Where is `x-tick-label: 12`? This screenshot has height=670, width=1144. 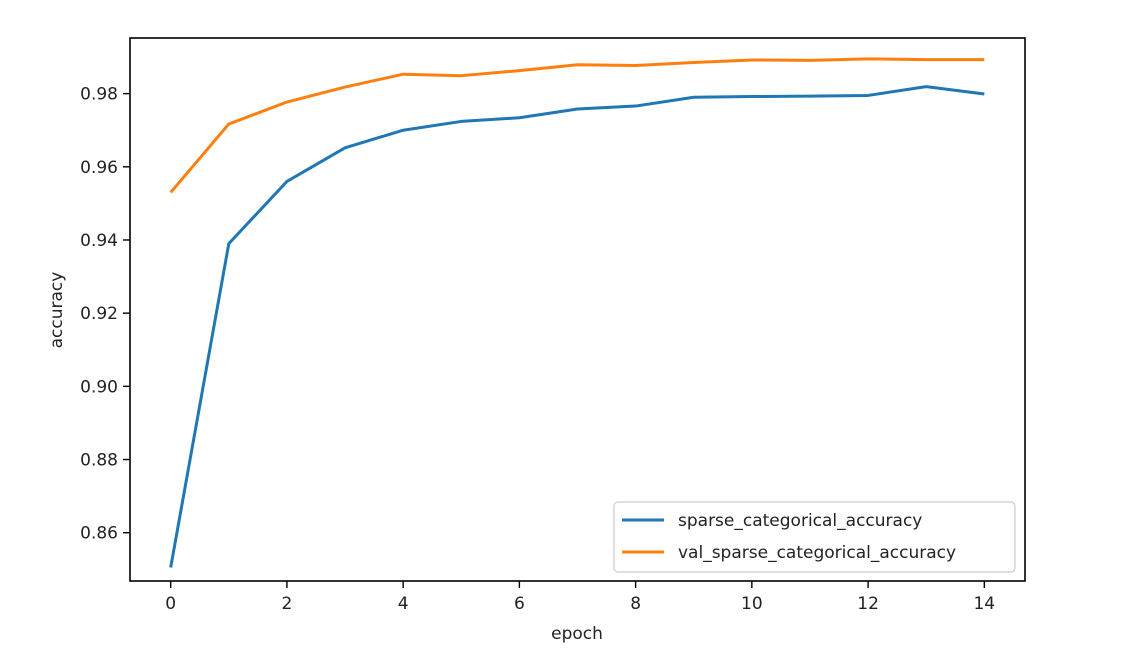
x-tick-label: 12 is located at coordinates (868, 604).